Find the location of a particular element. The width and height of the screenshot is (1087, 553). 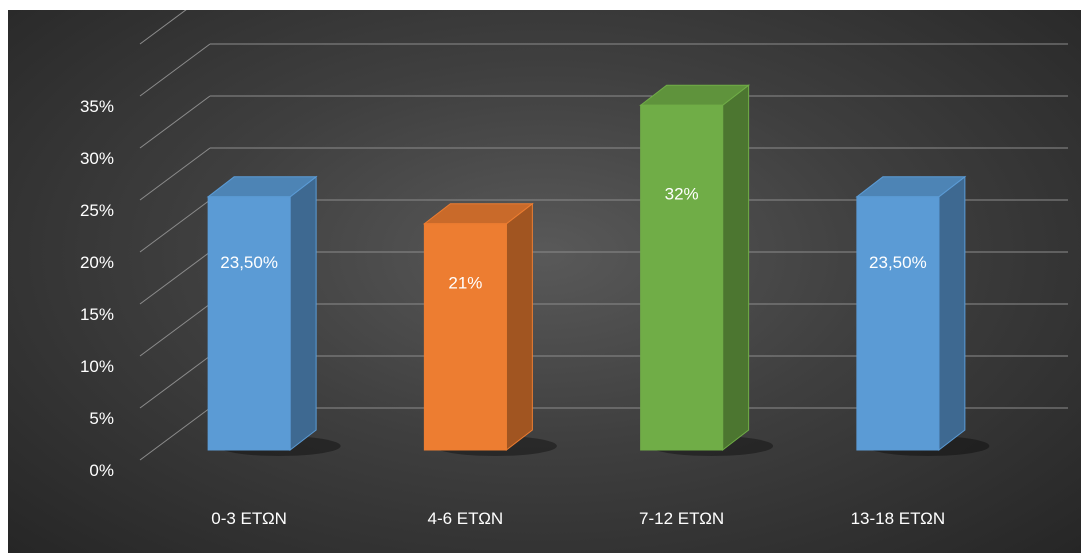

y-tick-label: 20% is located at coordinates (97, 262).